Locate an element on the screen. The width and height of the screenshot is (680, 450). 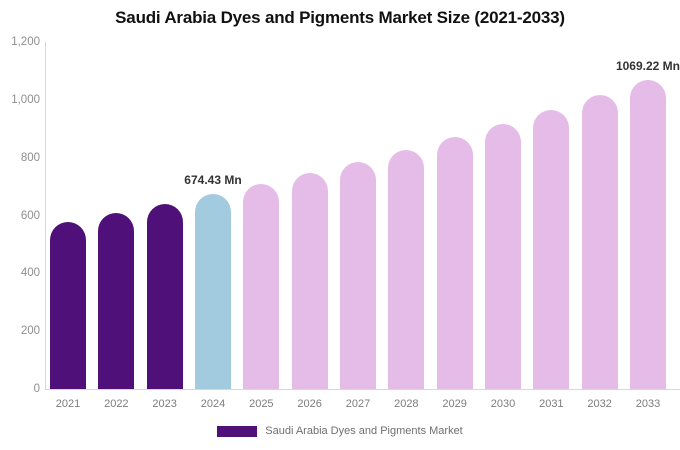
y-tick-label-1000: 1,000 is located at coordinates (25, 99).